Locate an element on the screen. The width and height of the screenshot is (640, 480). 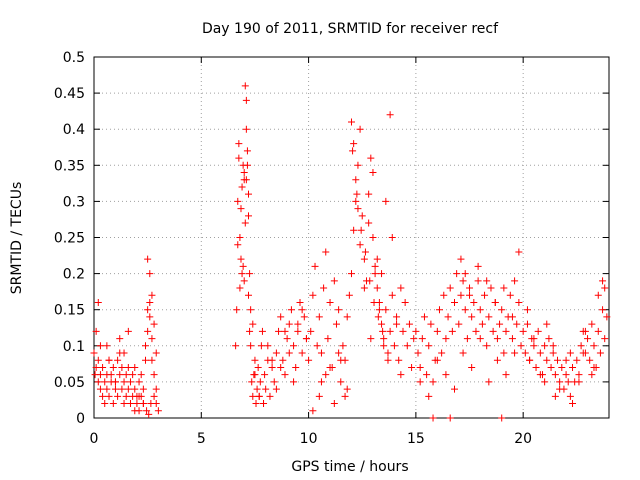
y-tick-label: 0.25 is located at coordinates (69, 239).